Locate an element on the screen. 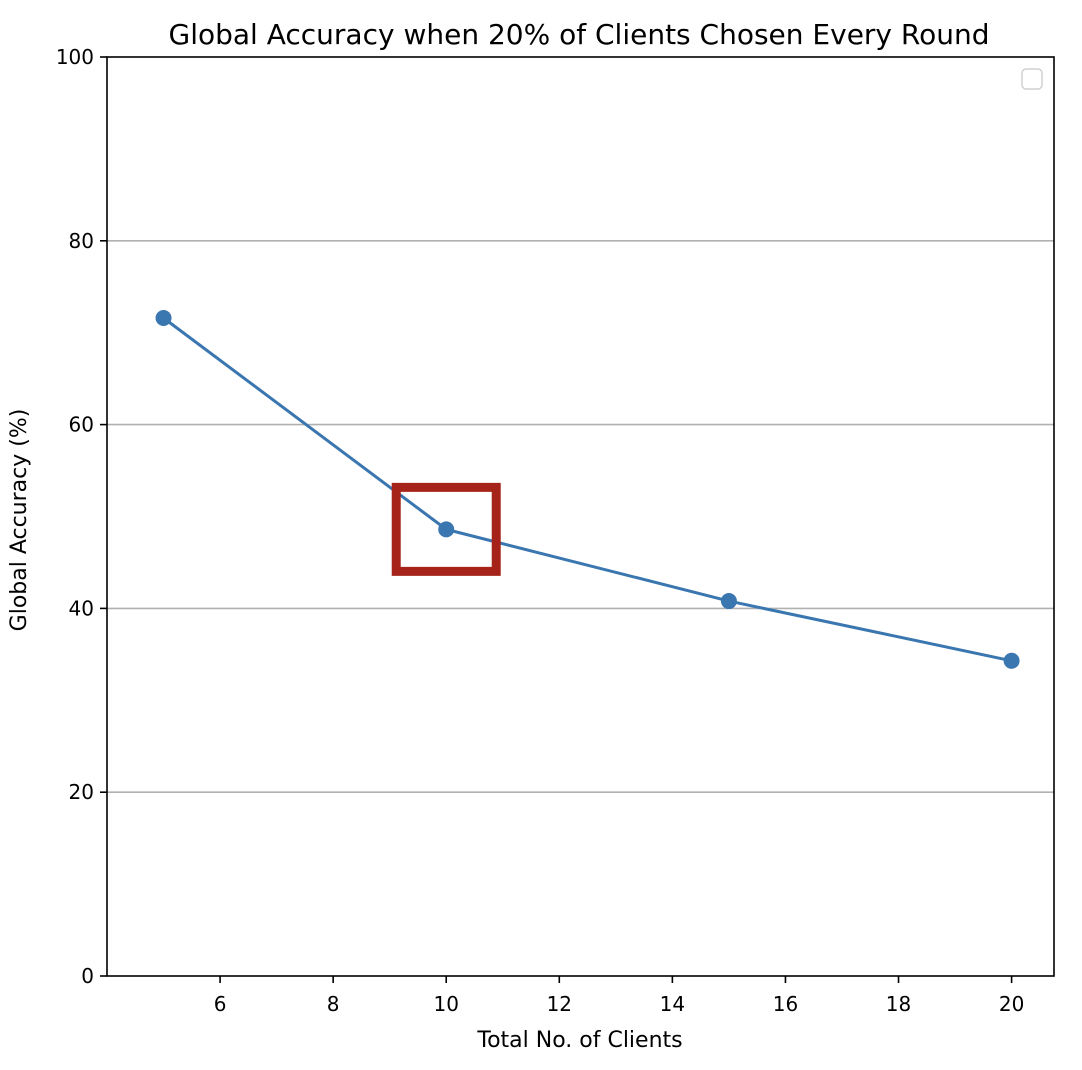  x-tick-label: 8 is located at coordinates (333, 1004).